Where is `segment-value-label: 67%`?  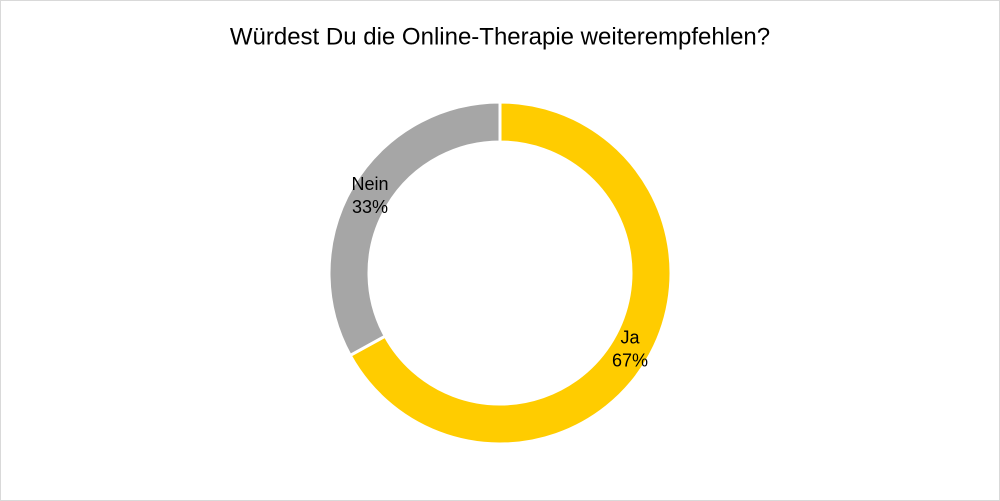
segment-value-label: 67% is located at coordinates (630, 361).